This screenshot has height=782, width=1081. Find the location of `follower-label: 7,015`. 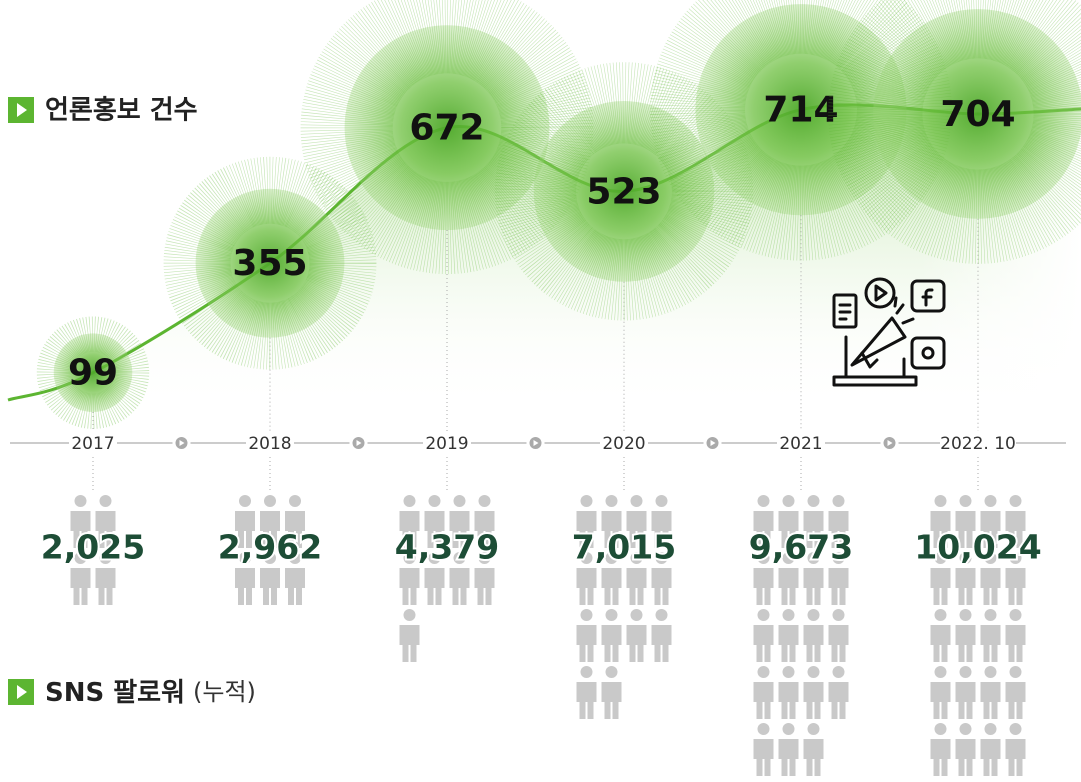

follower-label: 7,015 is located at coordinates (624, 547).